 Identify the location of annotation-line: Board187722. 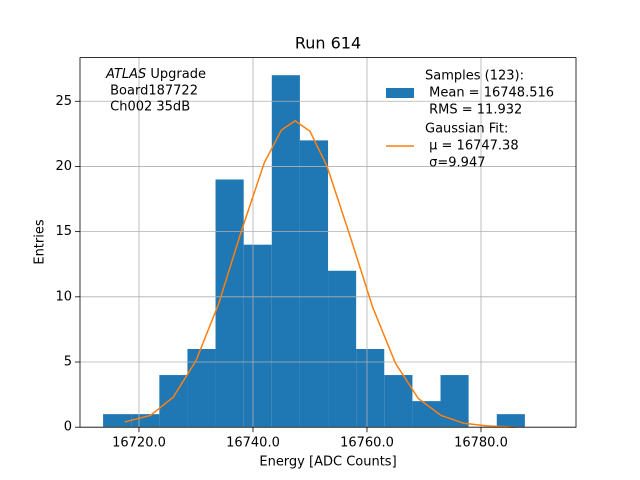
(152, 91).